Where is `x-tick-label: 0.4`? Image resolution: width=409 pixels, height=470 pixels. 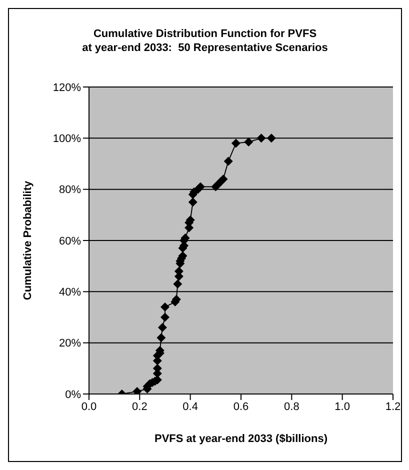
x-tick-label: 0.4 is located at coordinates (190, 406).